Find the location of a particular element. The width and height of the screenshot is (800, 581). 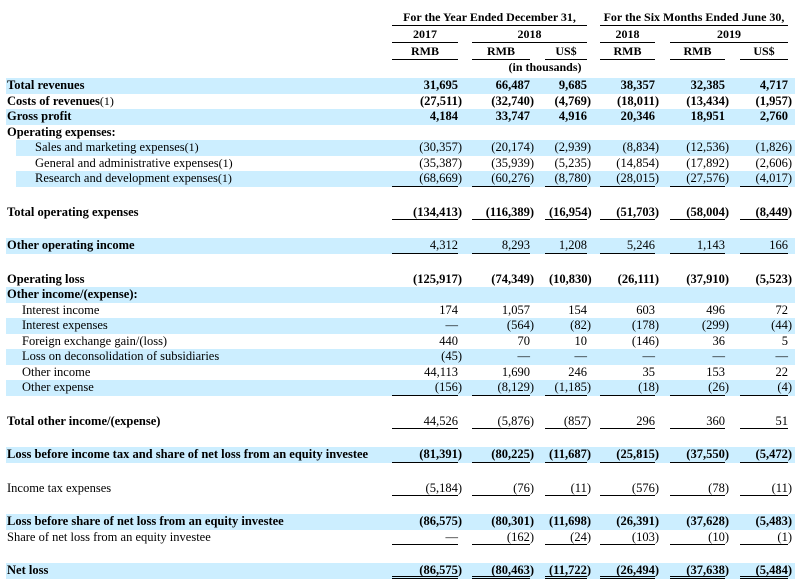

value-text: (26,494) is located at coordinates (637, 570).